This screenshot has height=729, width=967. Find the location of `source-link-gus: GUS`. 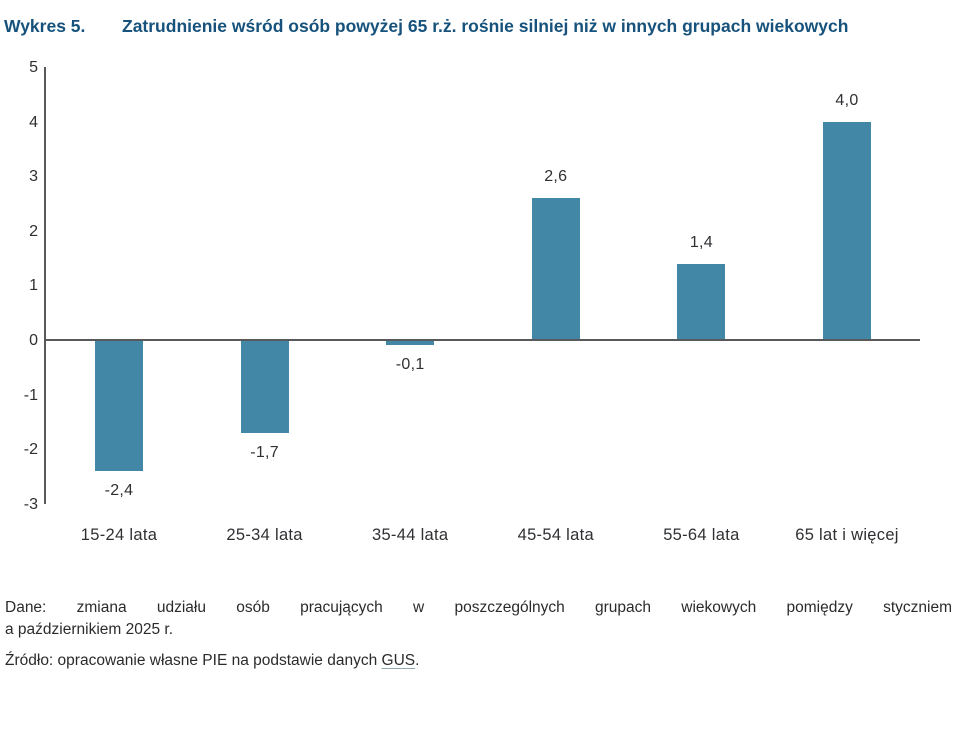

source-link-gus: GUS is located at coordinates (398, 660).